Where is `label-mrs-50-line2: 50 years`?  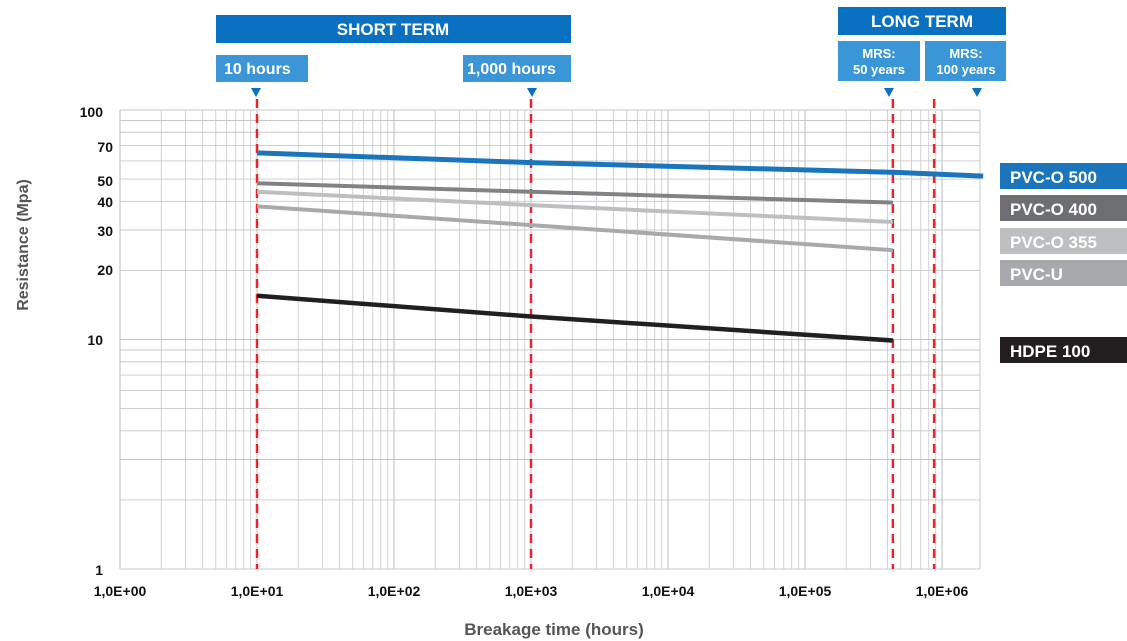
label-mrs-50-line2: 50 years is located at coordinates (879, 69).